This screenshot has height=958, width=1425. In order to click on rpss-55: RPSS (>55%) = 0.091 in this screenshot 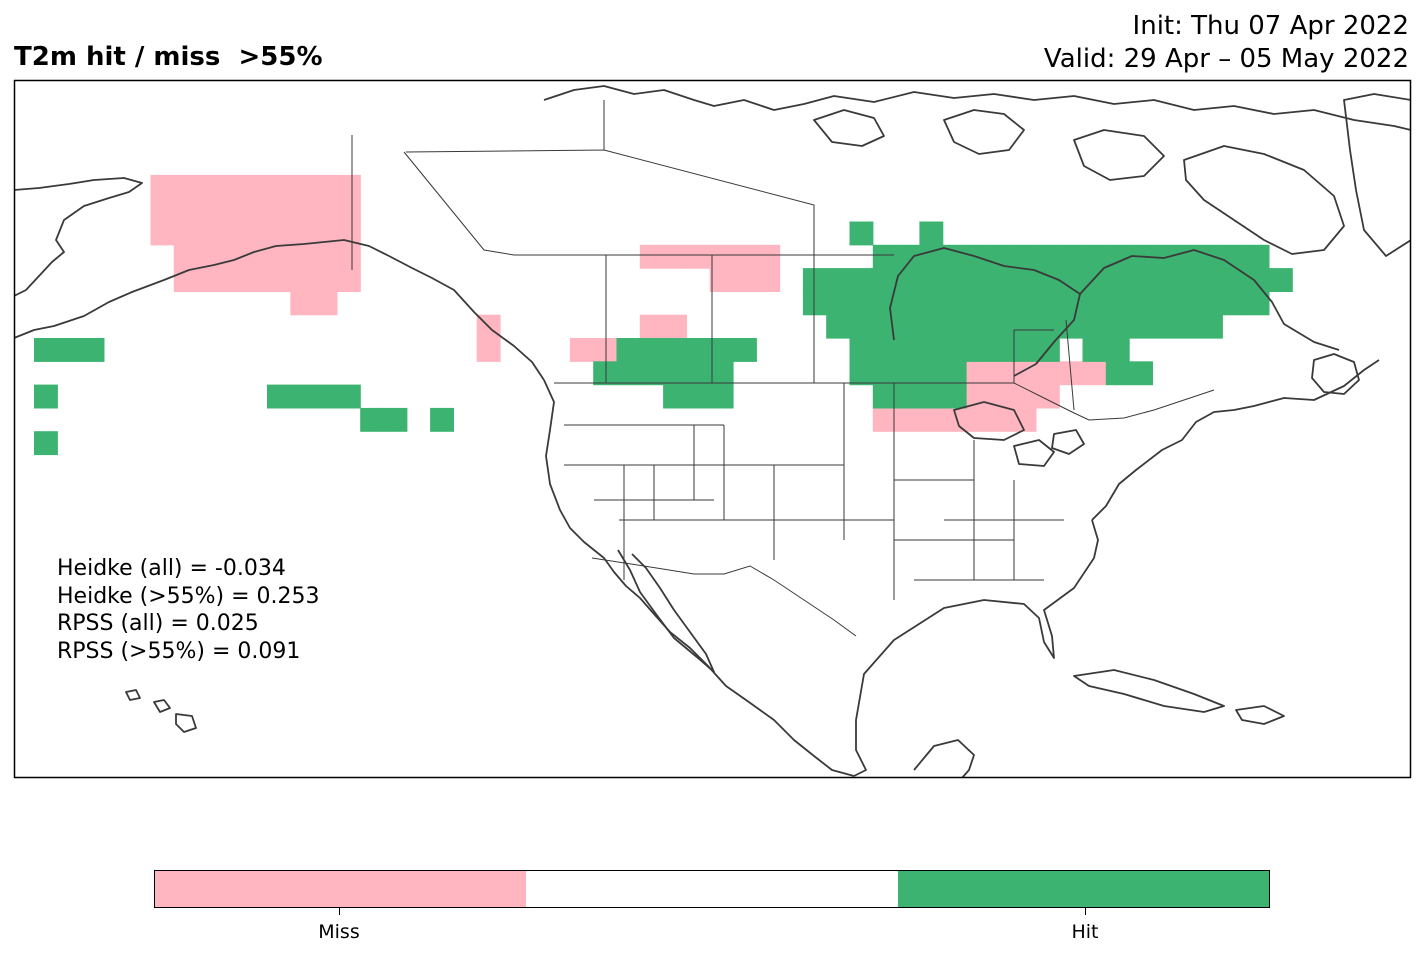, I will do `click(179, 651)`.